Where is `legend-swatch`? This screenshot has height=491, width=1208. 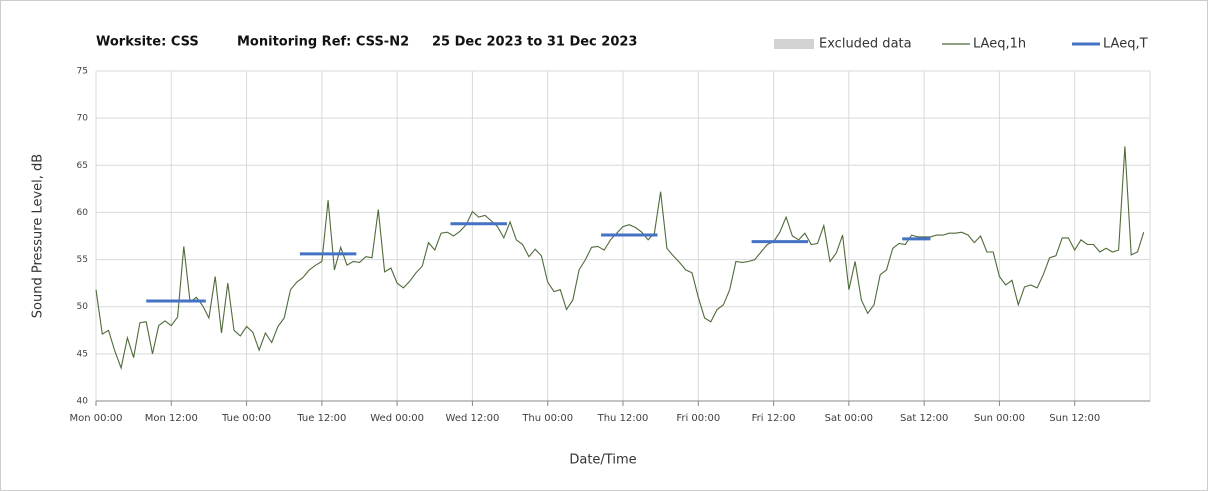
legend-swatch is located at coordinates (794, 44).